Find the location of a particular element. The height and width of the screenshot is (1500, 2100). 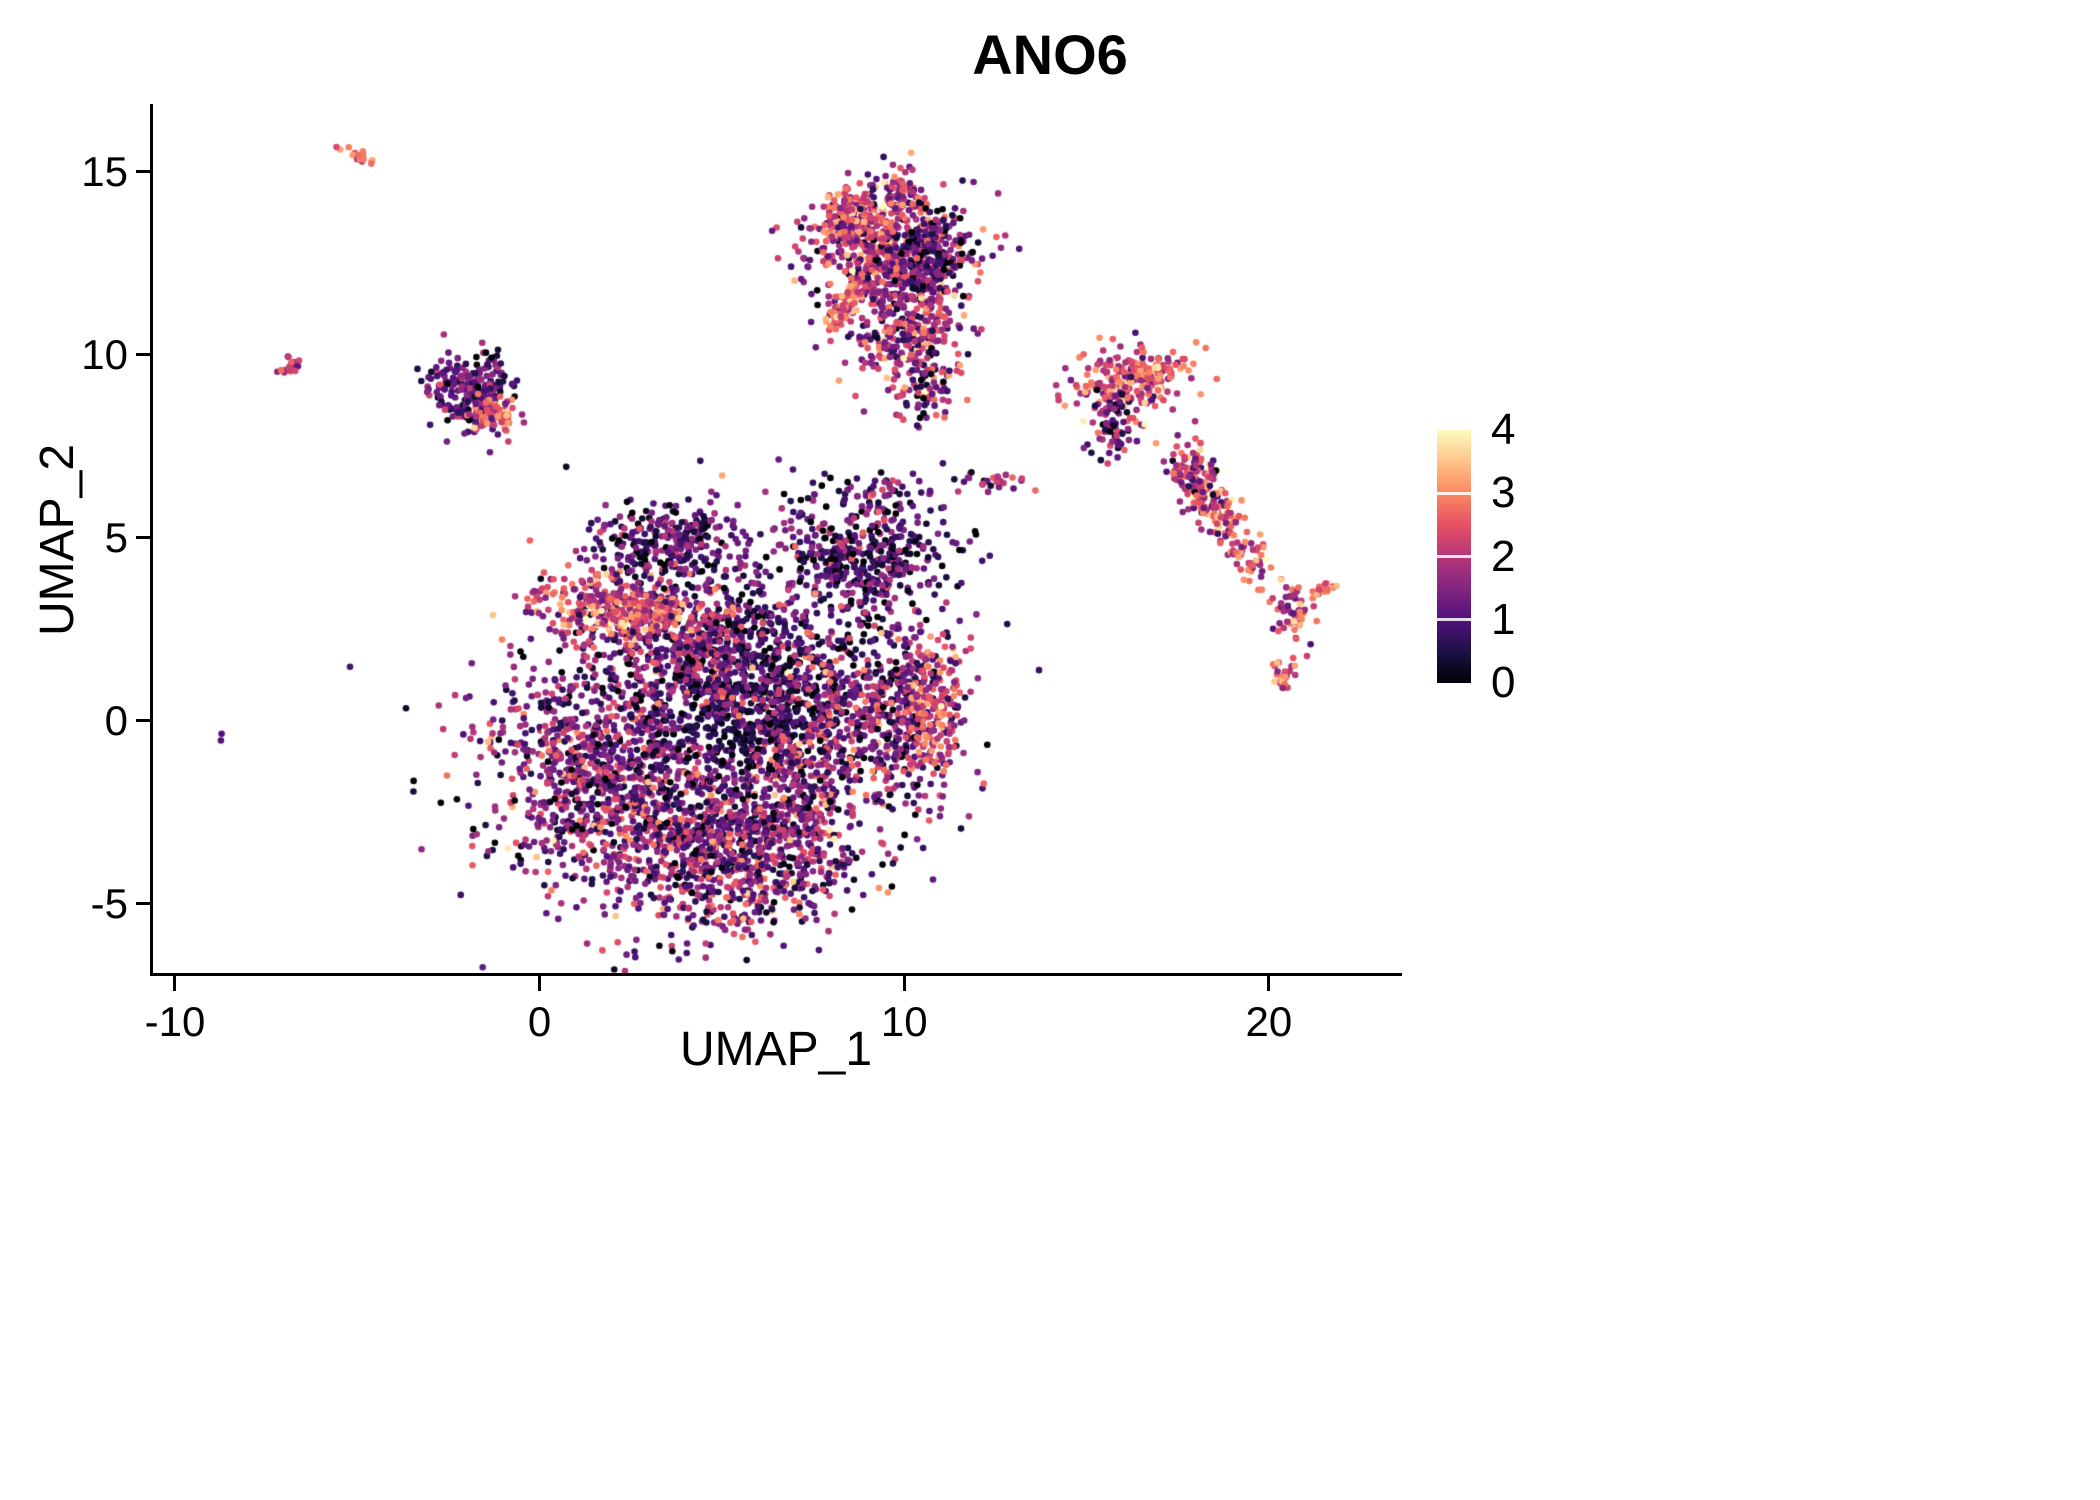

colorbar-tick-label: 4 is located at coordinates (1503, 429).